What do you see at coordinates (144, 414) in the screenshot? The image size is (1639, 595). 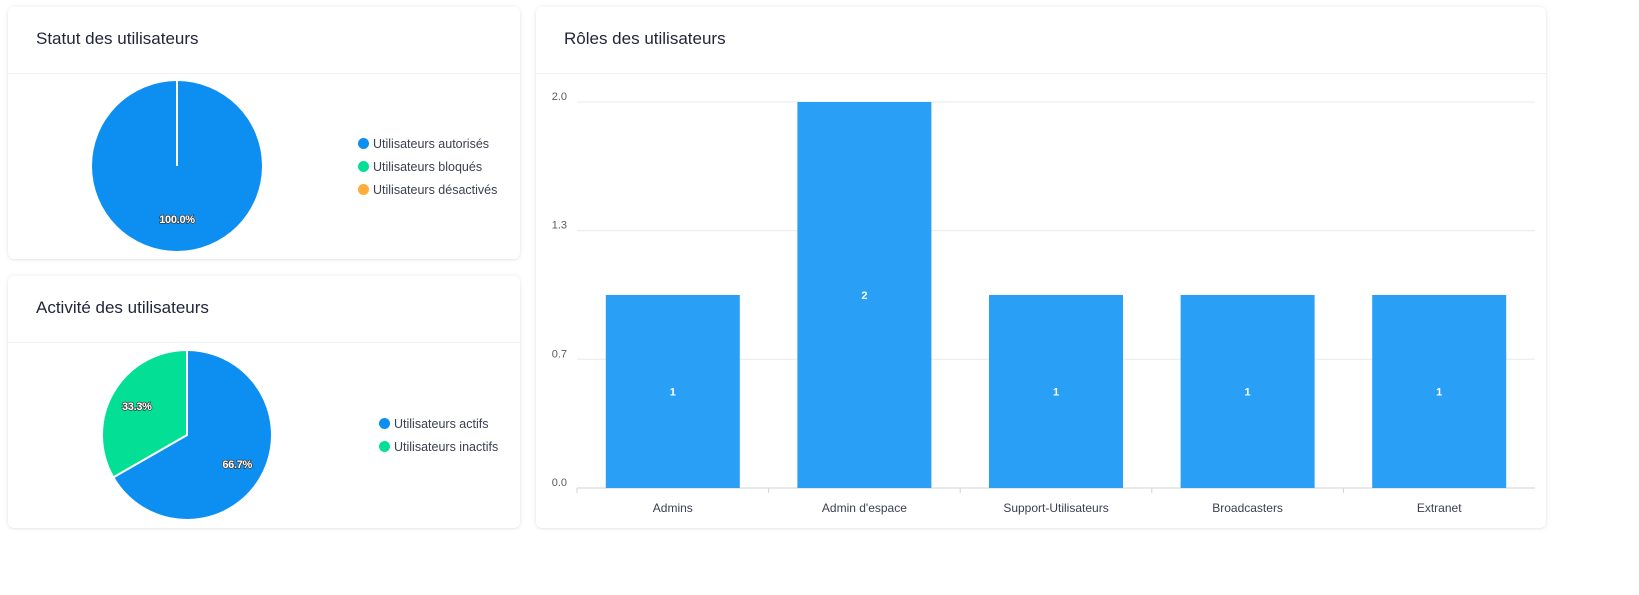 I see `pie-slice-utilisateurs-inactifs` at bounding box center [144, 414].